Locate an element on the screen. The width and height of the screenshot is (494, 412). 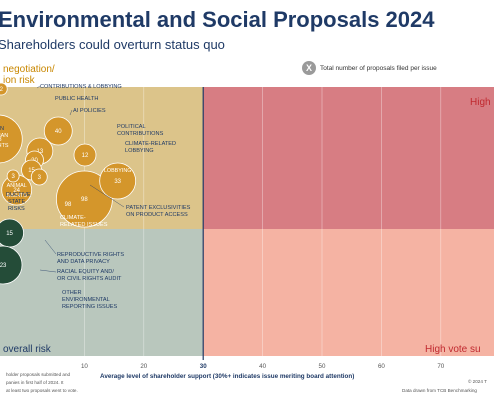
quadrant-label-top-left: ion risk is located at coordinates (19, 80).